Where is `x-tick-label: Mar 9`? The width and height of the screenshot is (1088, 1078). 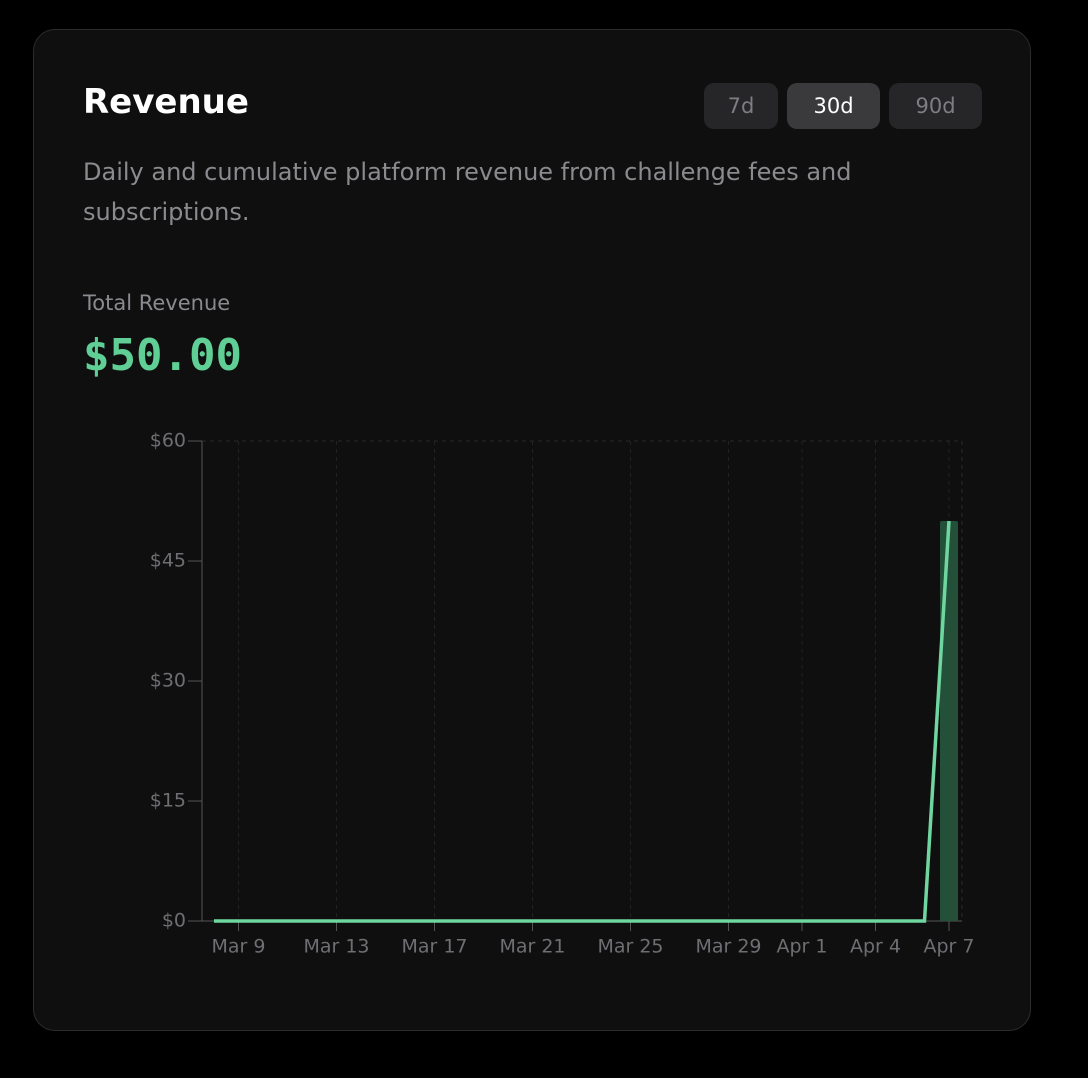 x-tick-label: Mar 9 is located at coordinates (239, 947).